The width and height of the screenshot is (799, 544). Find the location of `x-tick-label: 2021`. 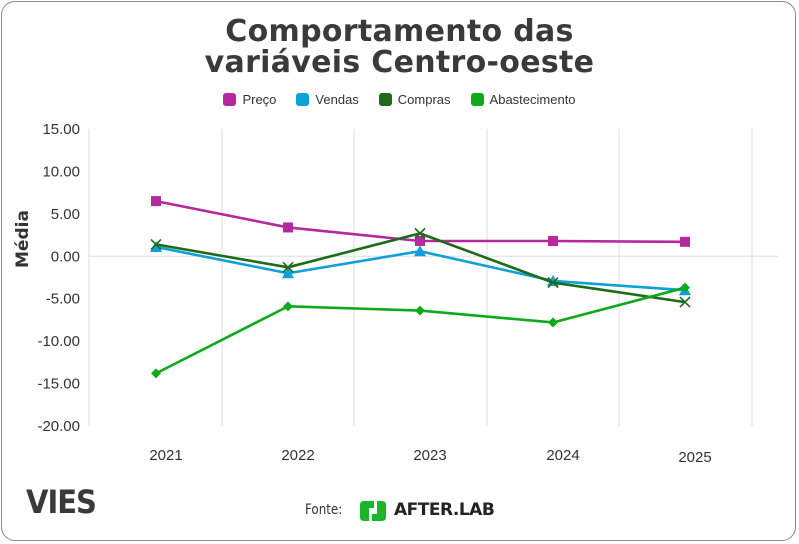

x-tick-label: 2021 is located at coordinates (165, 455).